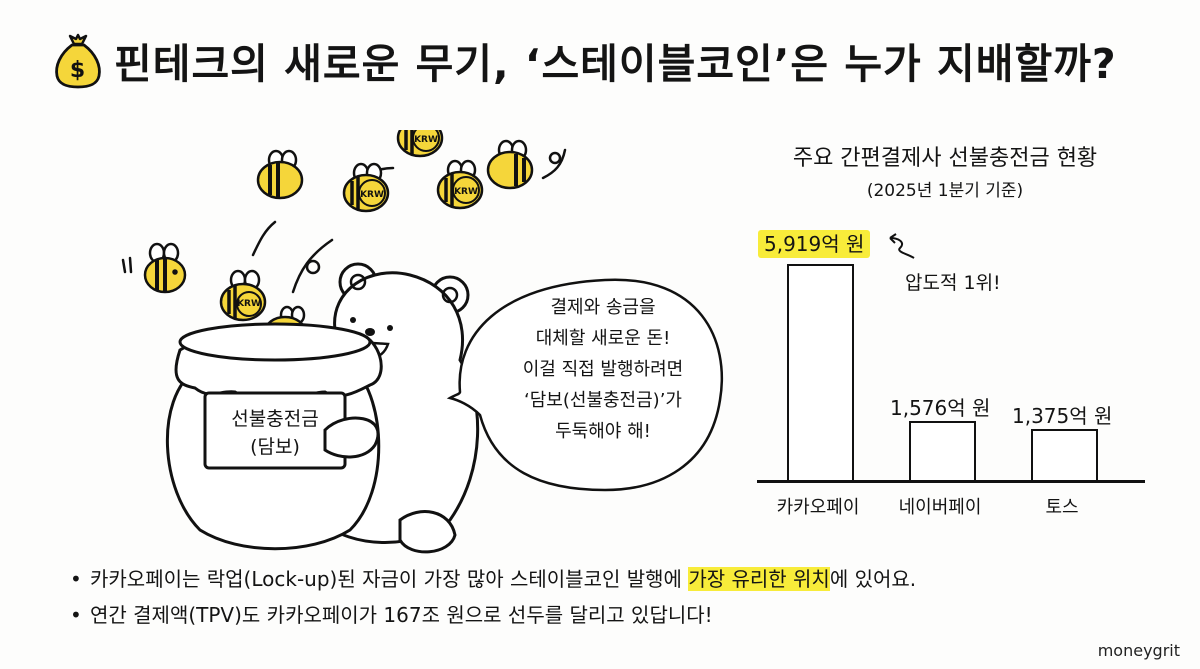 The width and height of the screenshot is (1200, 669). What do you see at coordinates (953, 283) in the screenshot?
I see `chart-annotation: 압도적 1위!` at bounding box center [953, 283].